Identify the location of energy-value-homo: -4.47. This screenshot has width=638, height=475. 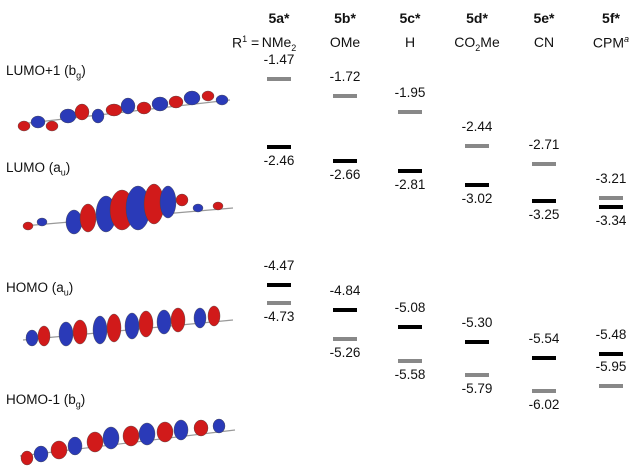
(279, 265).